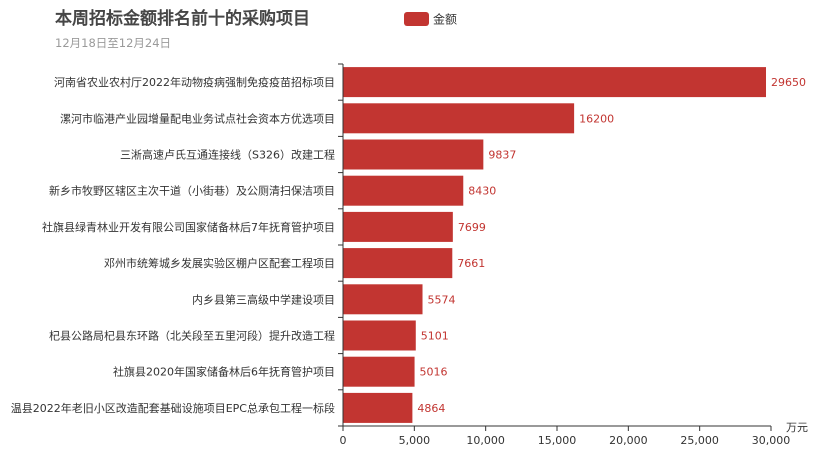  What do you see at coordinates (434, 372) in the screenshot?
I see `value-label: 5016` at bounding box center [434, 372].